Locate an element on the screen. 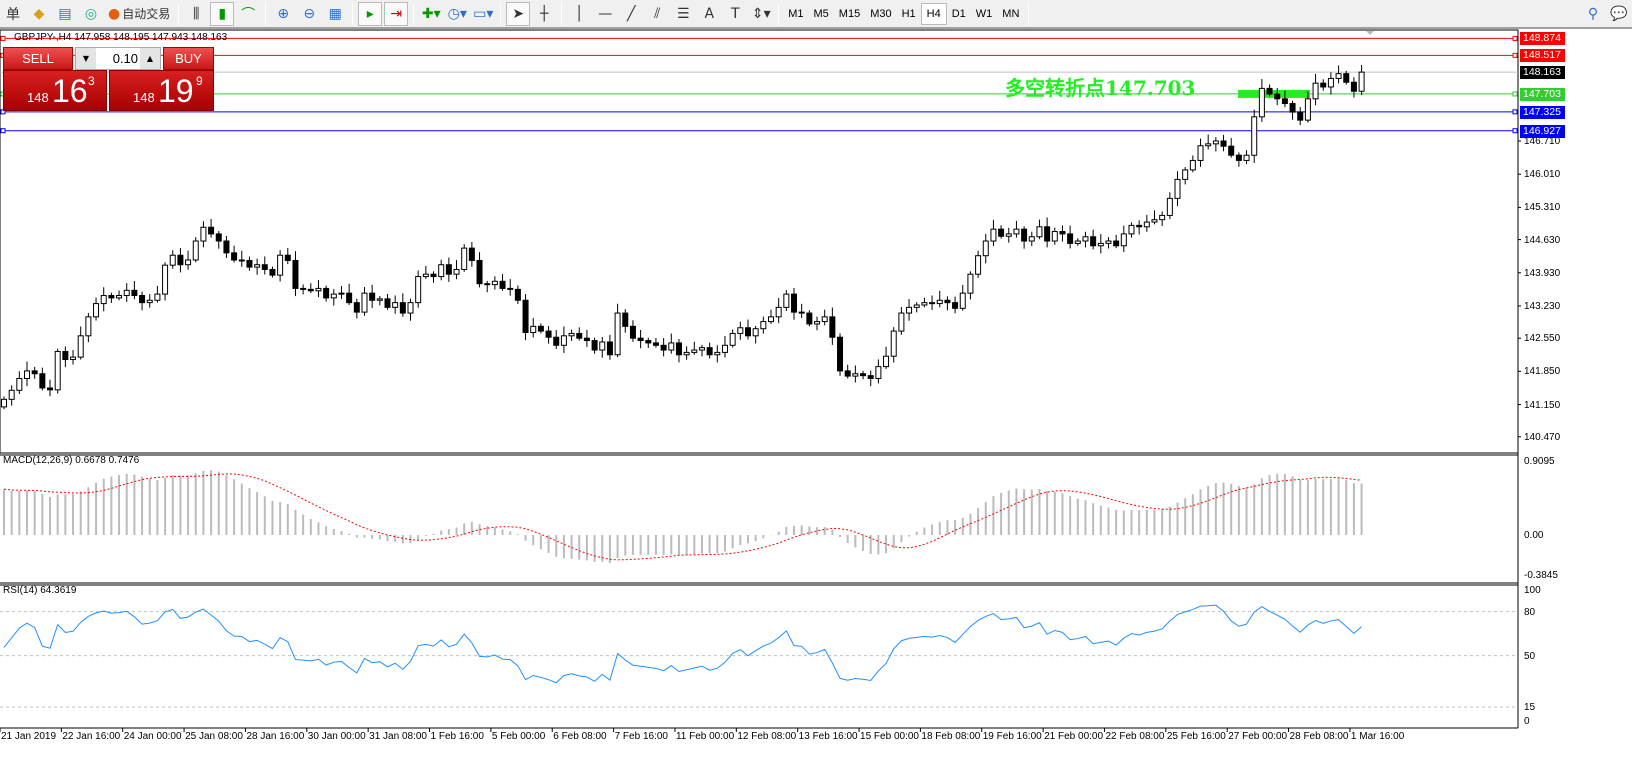  zoom-out-icon: ⊖ is located at coordinates (309, 13).